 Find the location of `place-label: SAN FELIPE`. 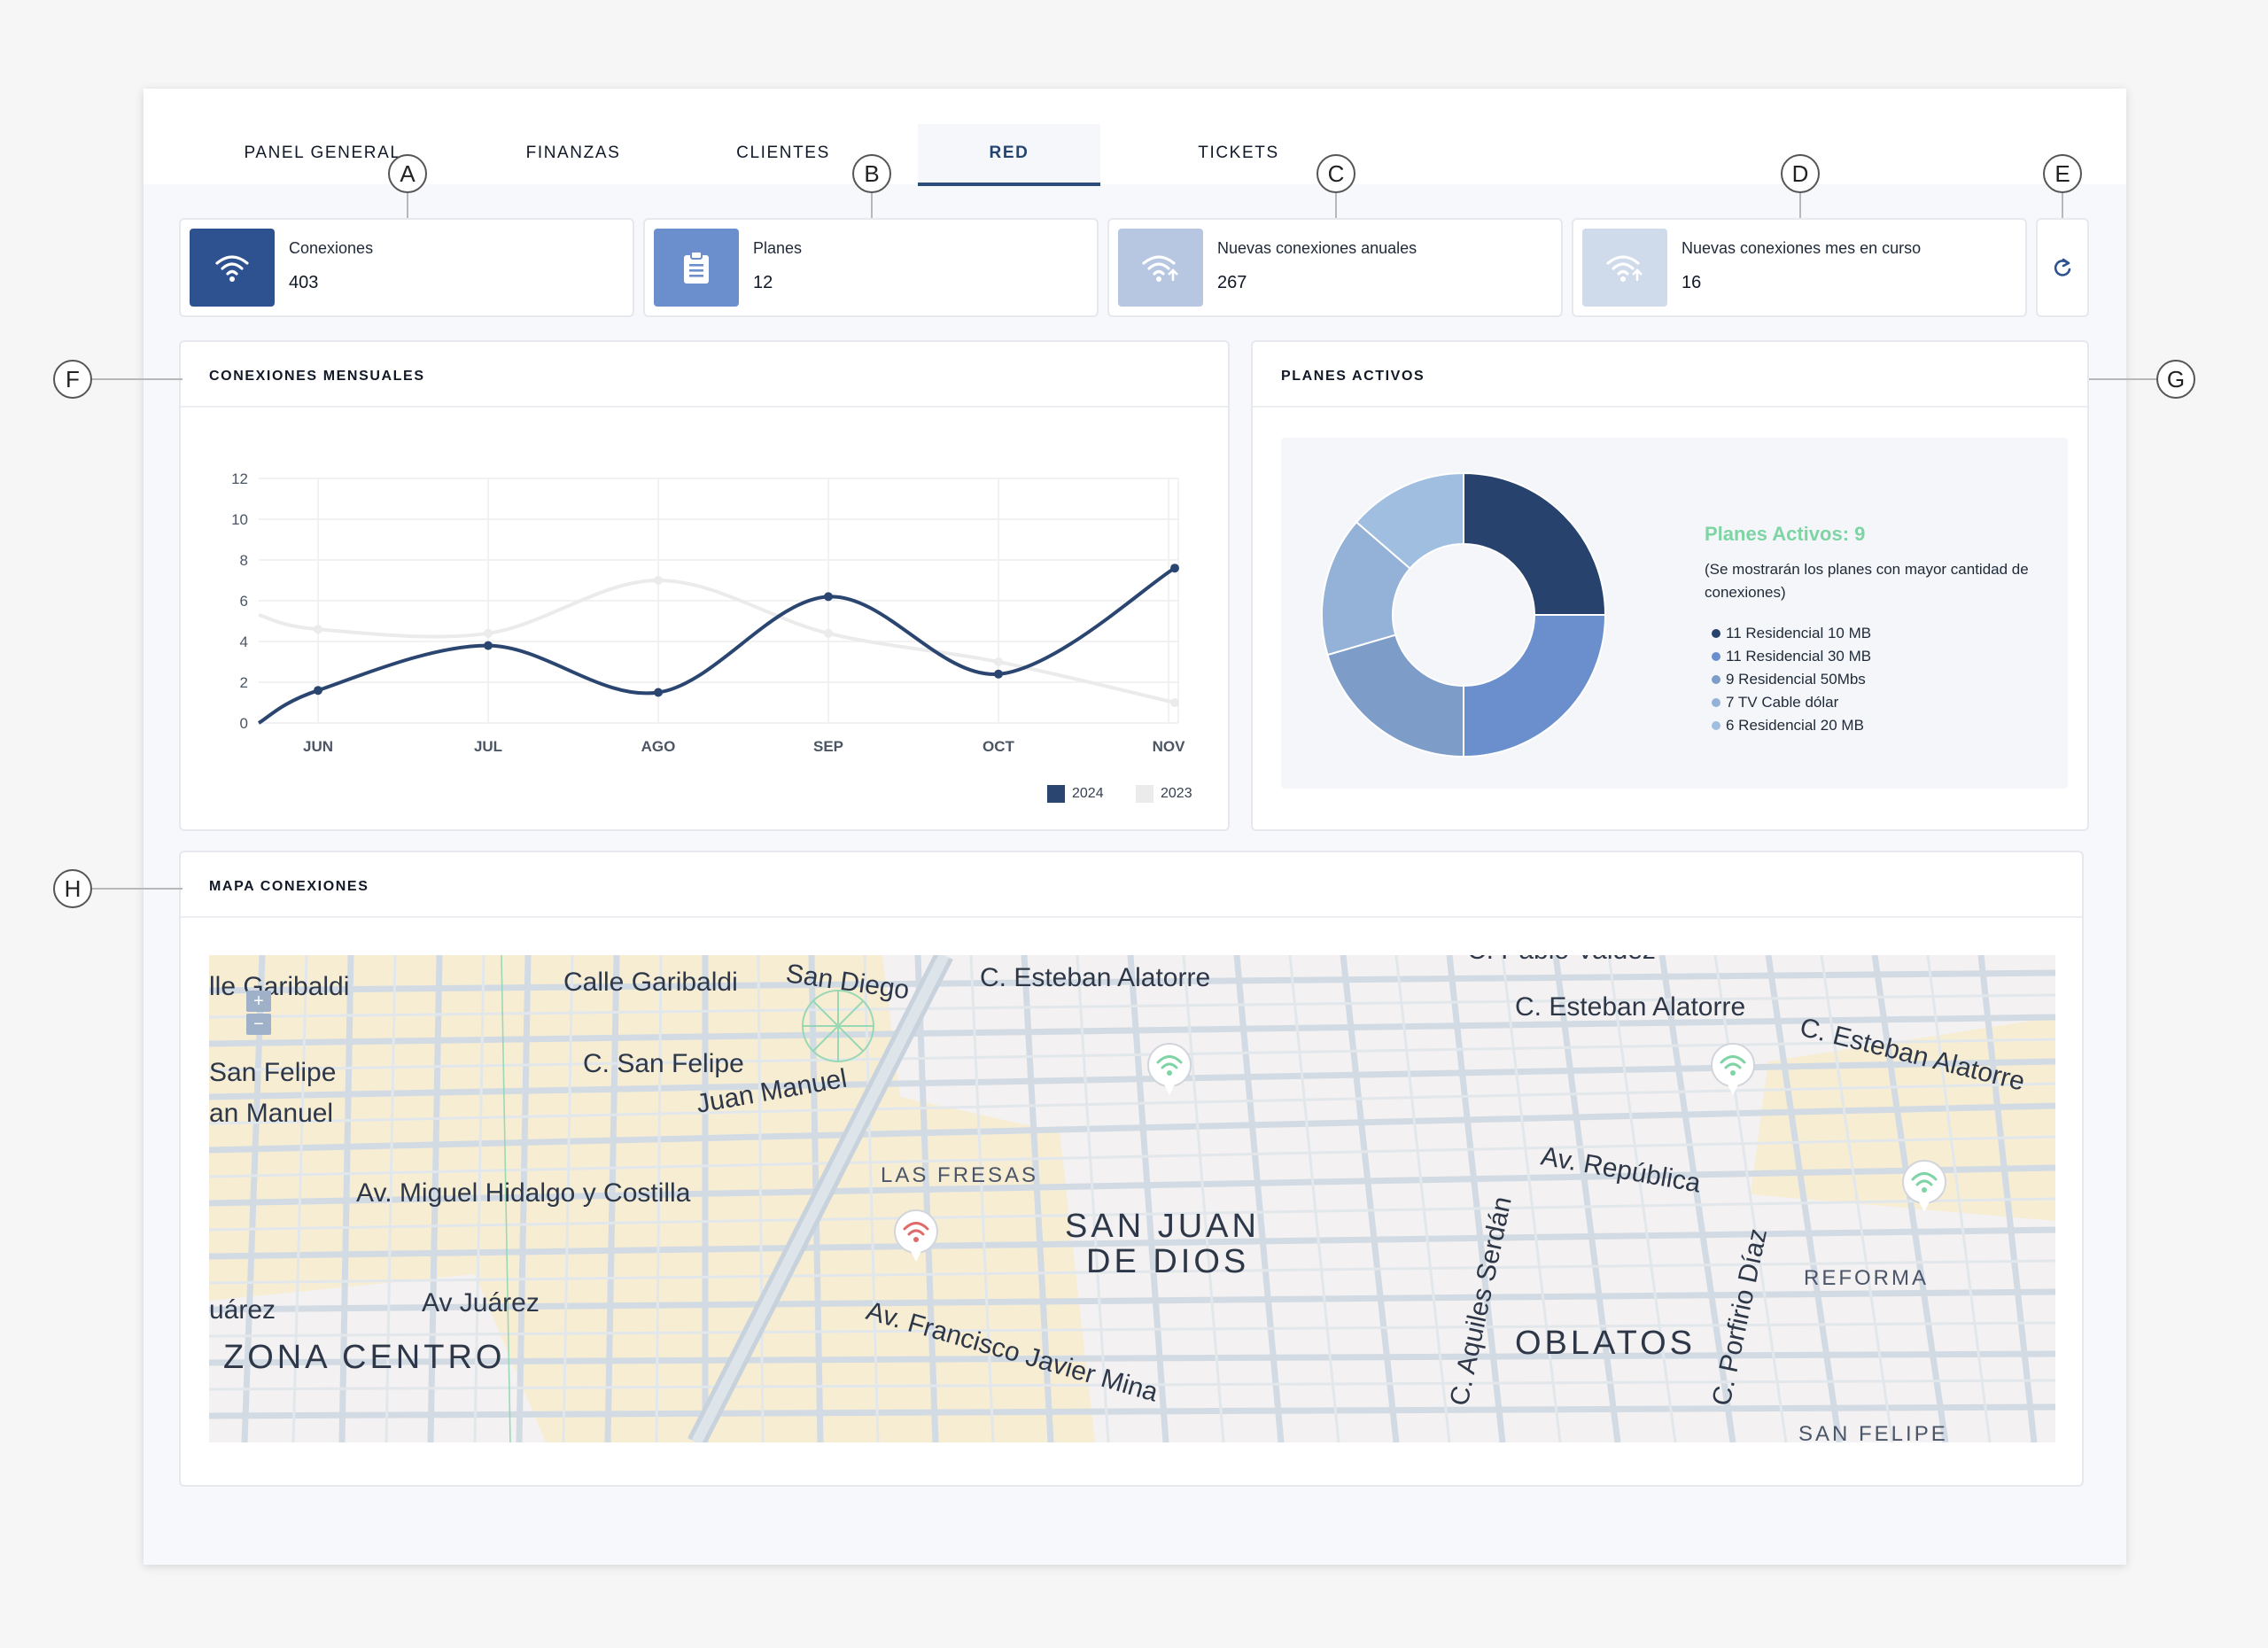

place-label: SAN FELIPE is located at coordinates (1873, 1432).